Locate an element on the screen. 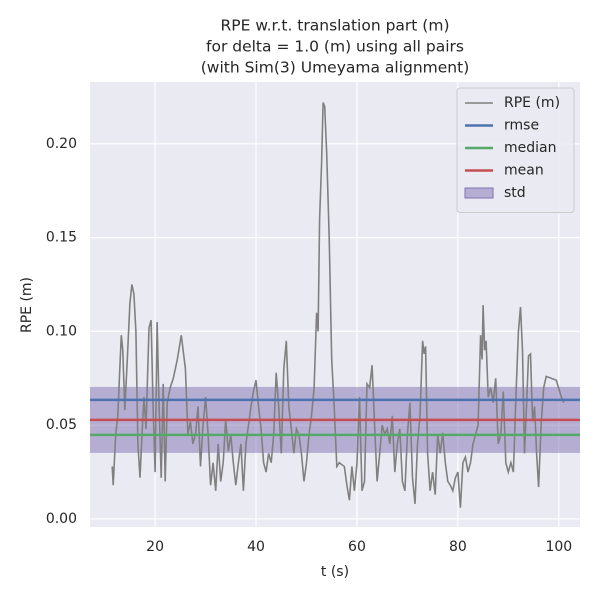 The image size is (600, 600). y-tick-label: 0.05 is located at coordinates (61, 425).